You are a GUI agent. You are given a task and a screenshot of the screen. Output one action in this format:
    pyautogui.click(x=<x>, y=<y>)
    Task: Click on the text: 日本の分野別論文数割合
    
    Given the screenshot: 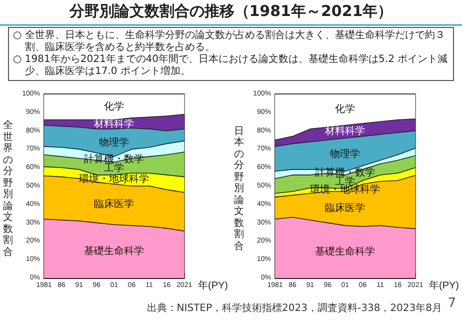 What is the action you would take?
    pyautogui.click(x=239, y=189)
    